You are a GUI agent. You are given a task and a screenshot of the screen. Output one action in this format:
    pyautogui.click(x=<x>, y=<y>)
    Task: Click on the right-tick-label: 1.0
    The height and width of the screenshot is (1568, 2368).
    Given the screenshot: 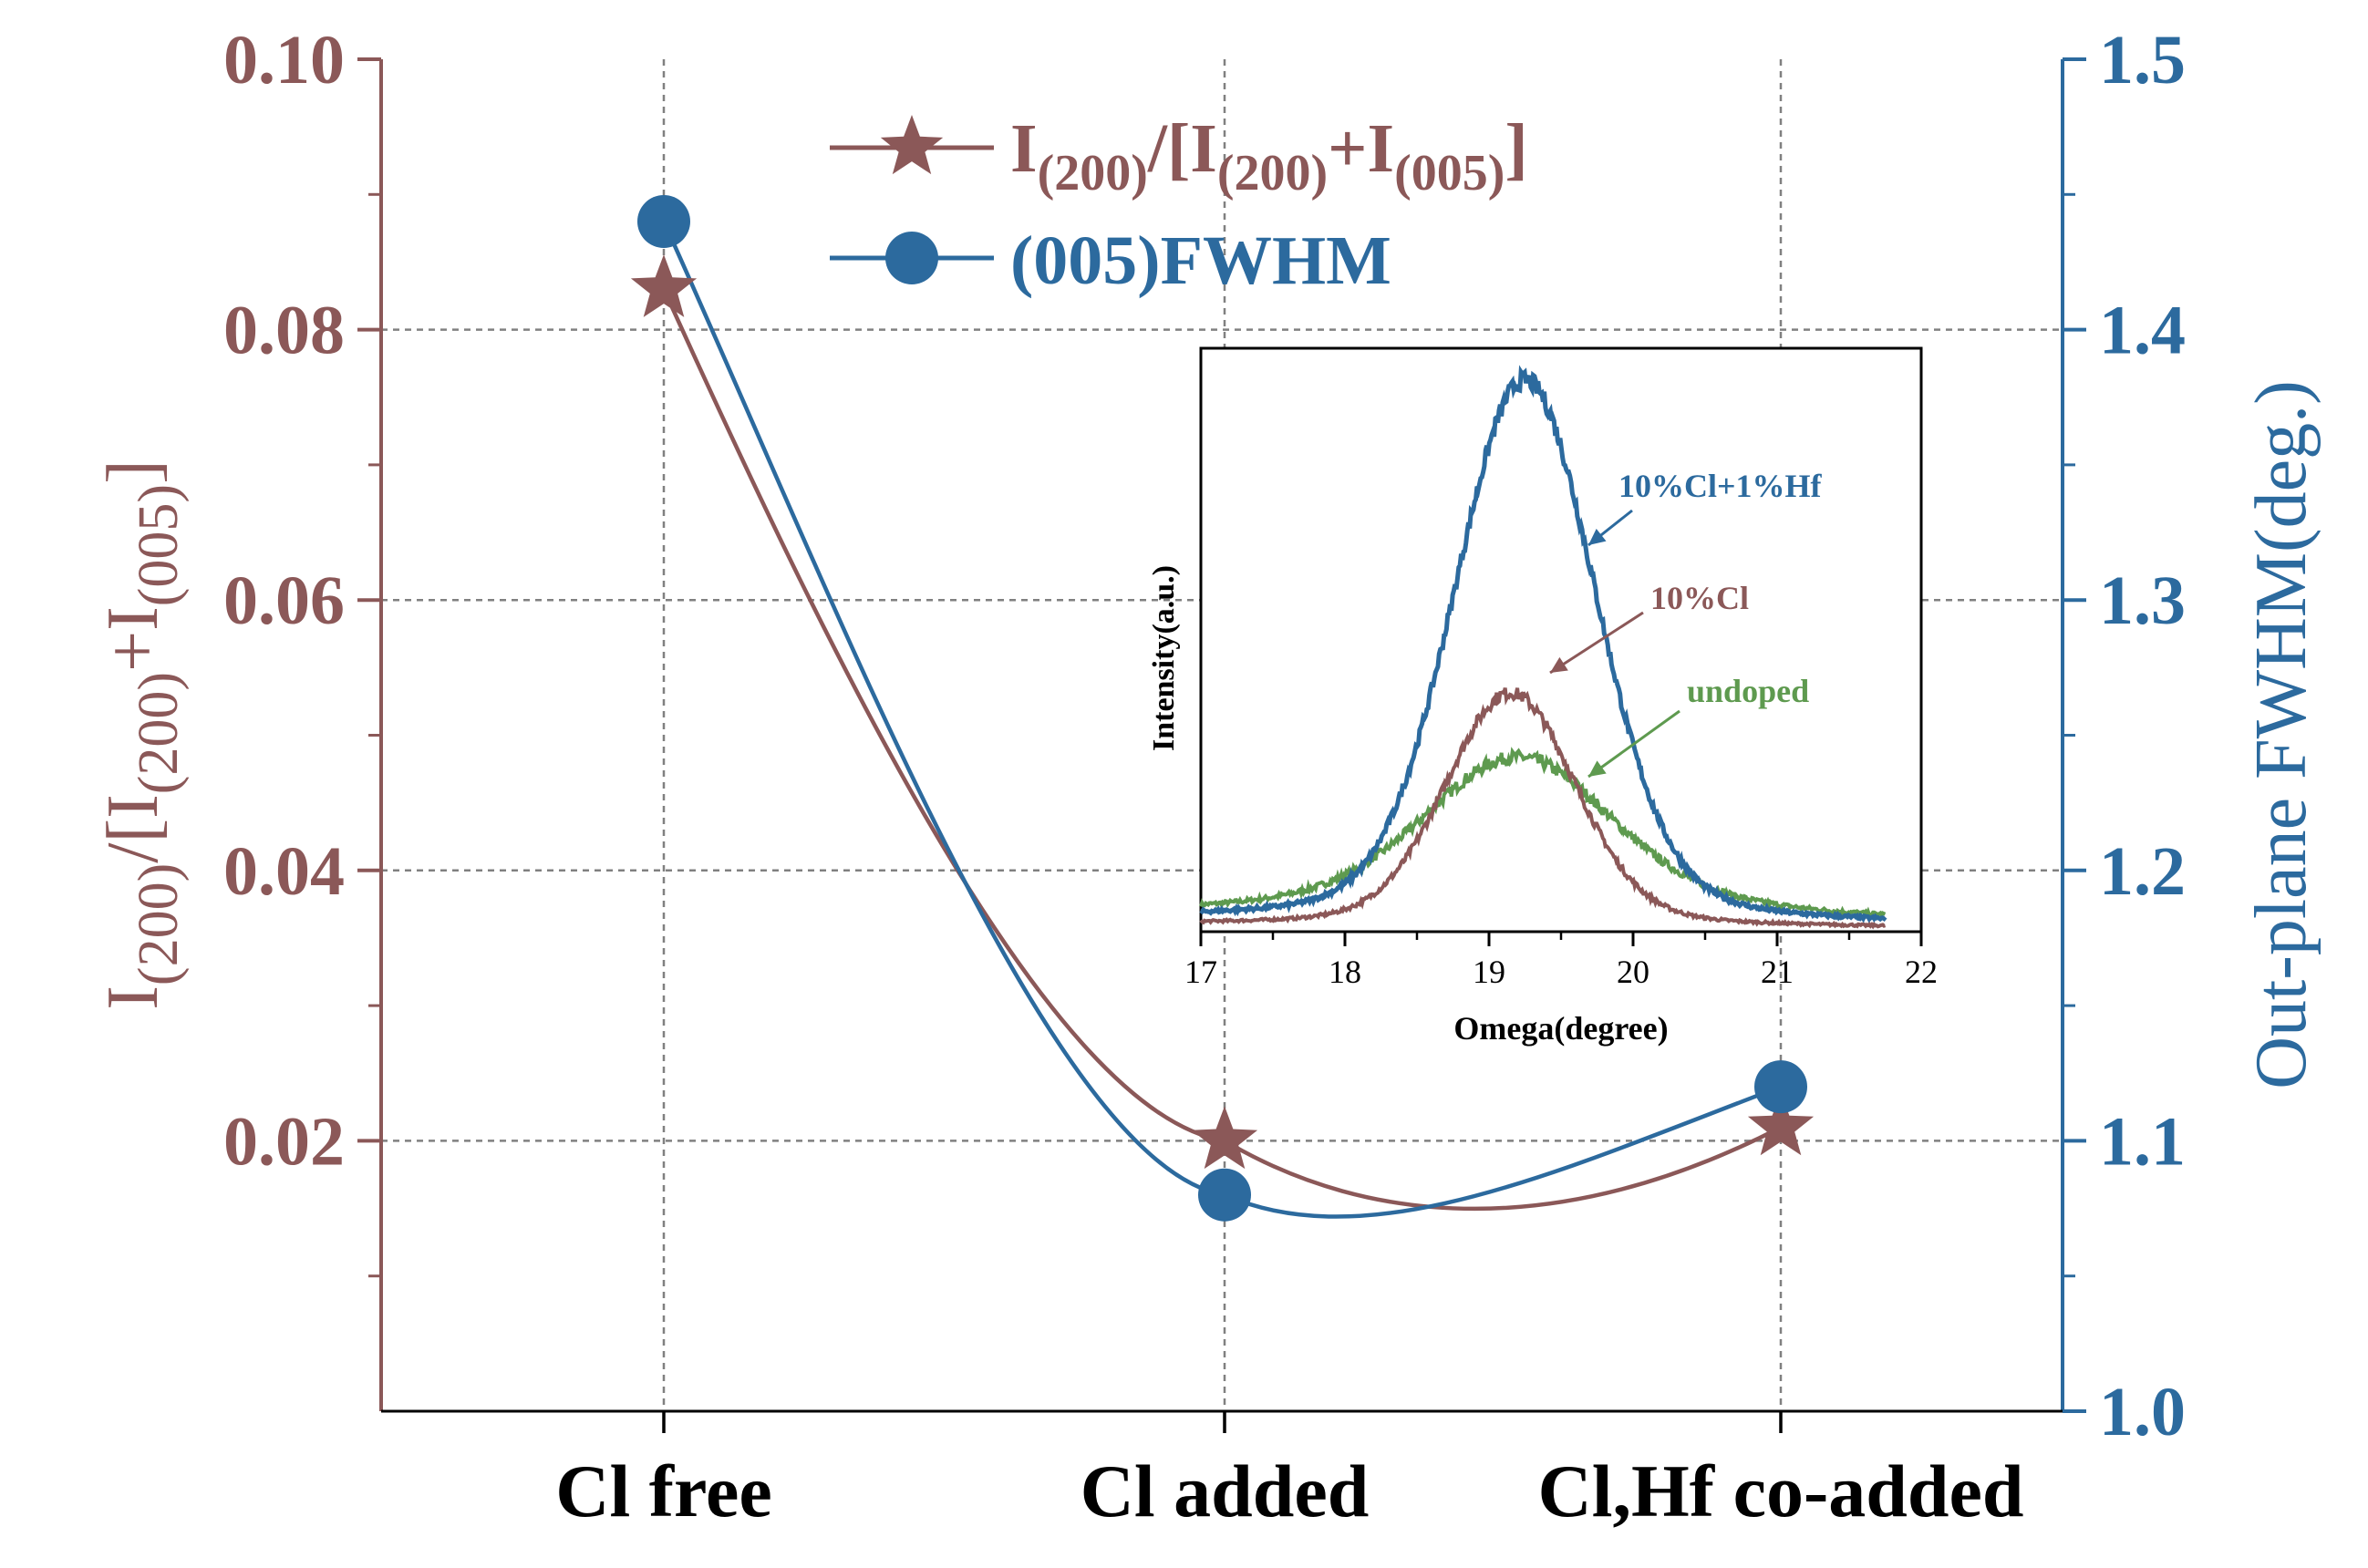 What is the action you would take?
    pyautogui.click(x=2142, y=1412)
    